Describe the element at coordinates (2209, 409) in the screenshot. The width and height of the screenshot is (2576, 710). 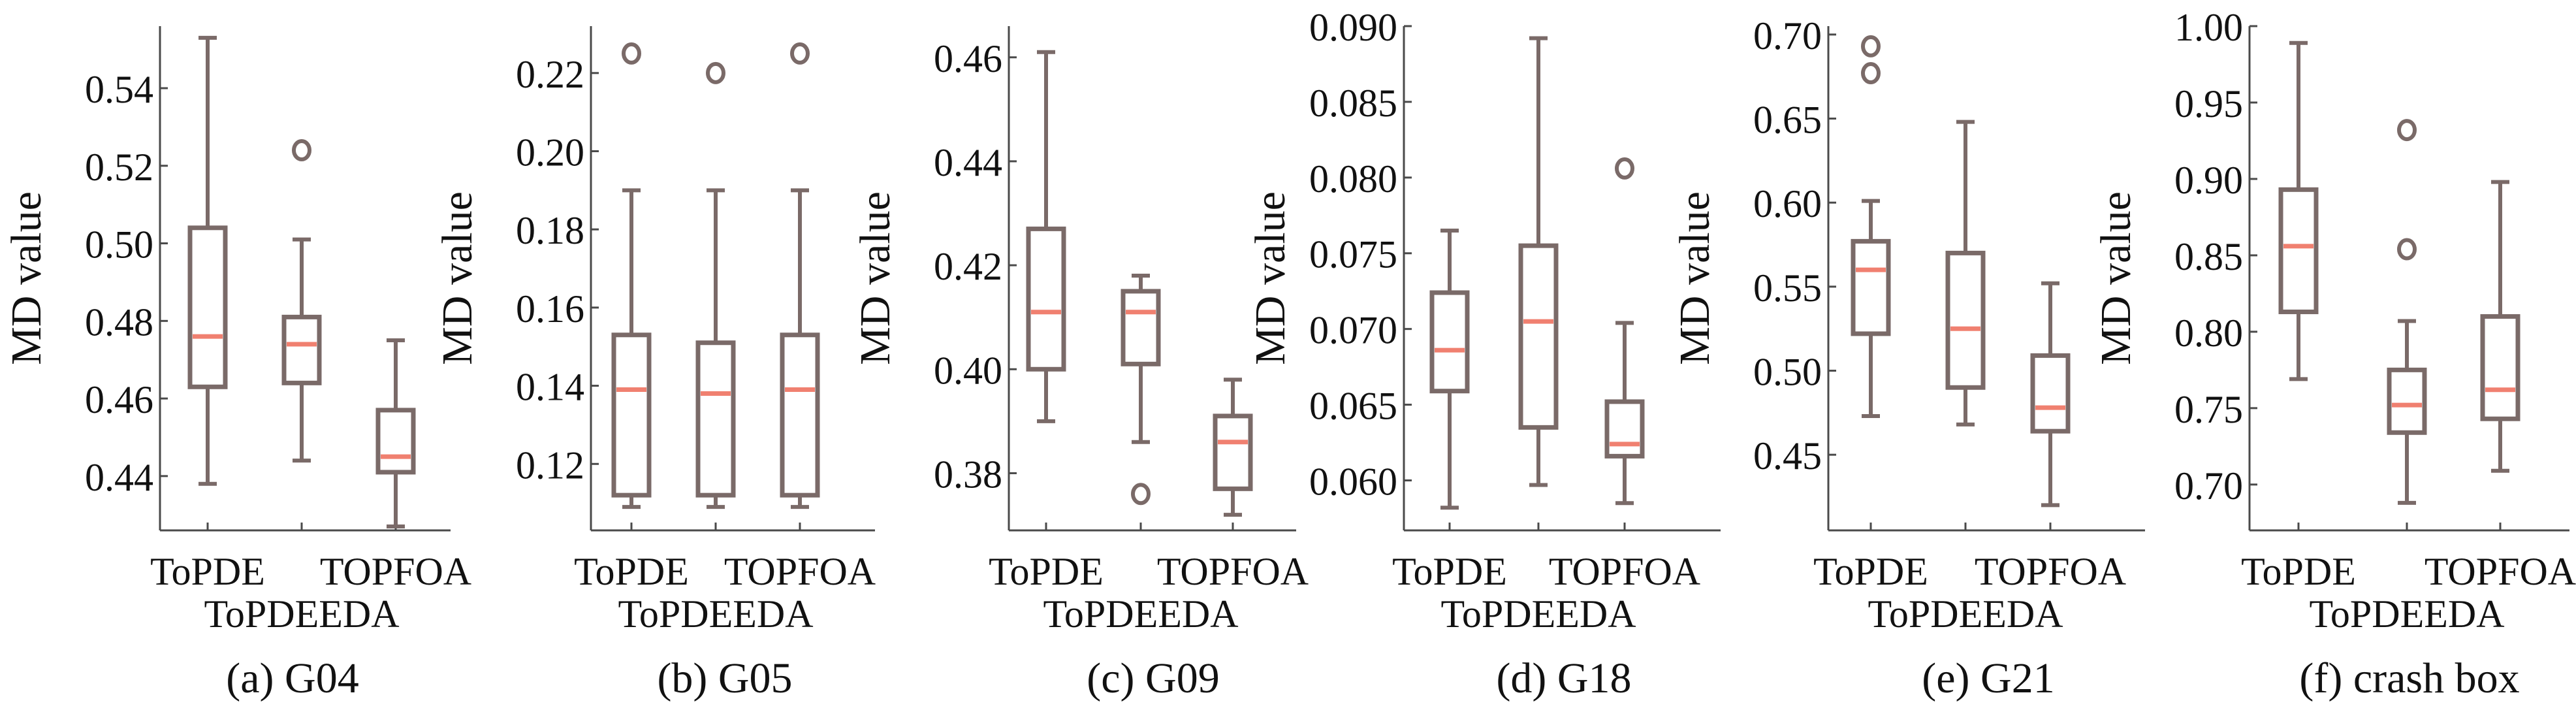
I see `y-tick-label: 0.75` at that location.